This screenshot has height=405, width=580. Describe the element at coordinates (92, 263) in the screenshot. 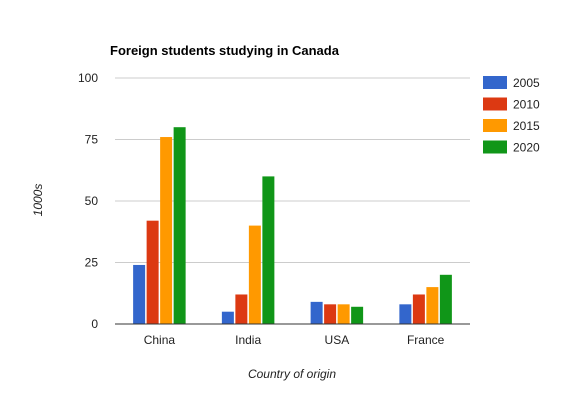

I see `y-tick-label: 25` at that location.